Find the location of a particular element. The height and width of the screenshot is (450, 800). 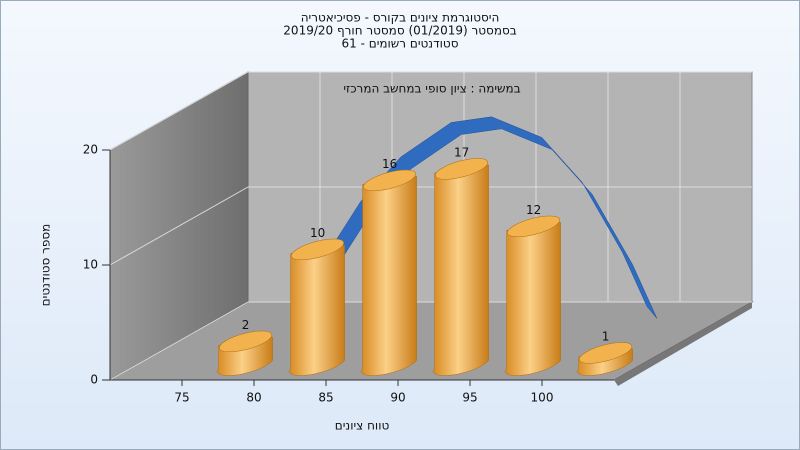

chart-title: היסטוגרמת ציונים בקורס - פסיכיאטריה is located at coordinates (400, 18).